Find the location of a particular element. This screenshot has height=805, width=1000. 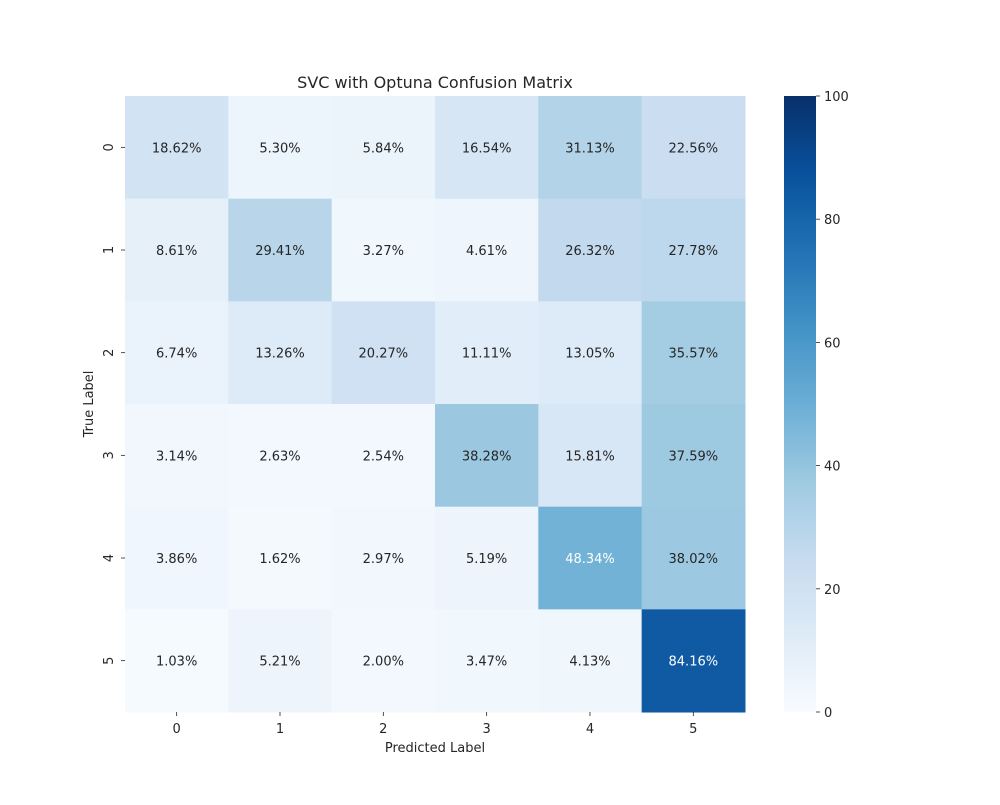

heatmap-cell-r3-c4 is located at coordinates (590, 456).